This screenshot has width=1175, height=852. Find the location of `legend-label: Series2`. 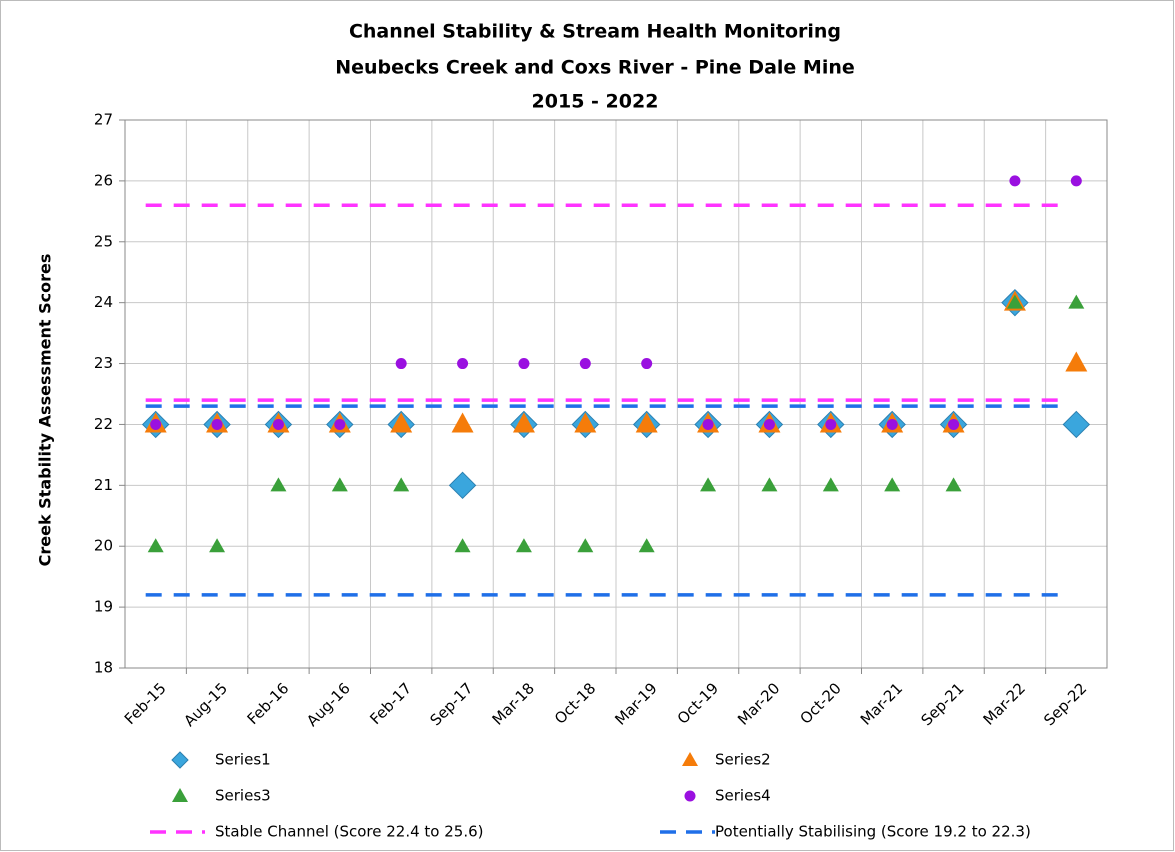

legend-label: Series2 is located at coordinates (743, 760).